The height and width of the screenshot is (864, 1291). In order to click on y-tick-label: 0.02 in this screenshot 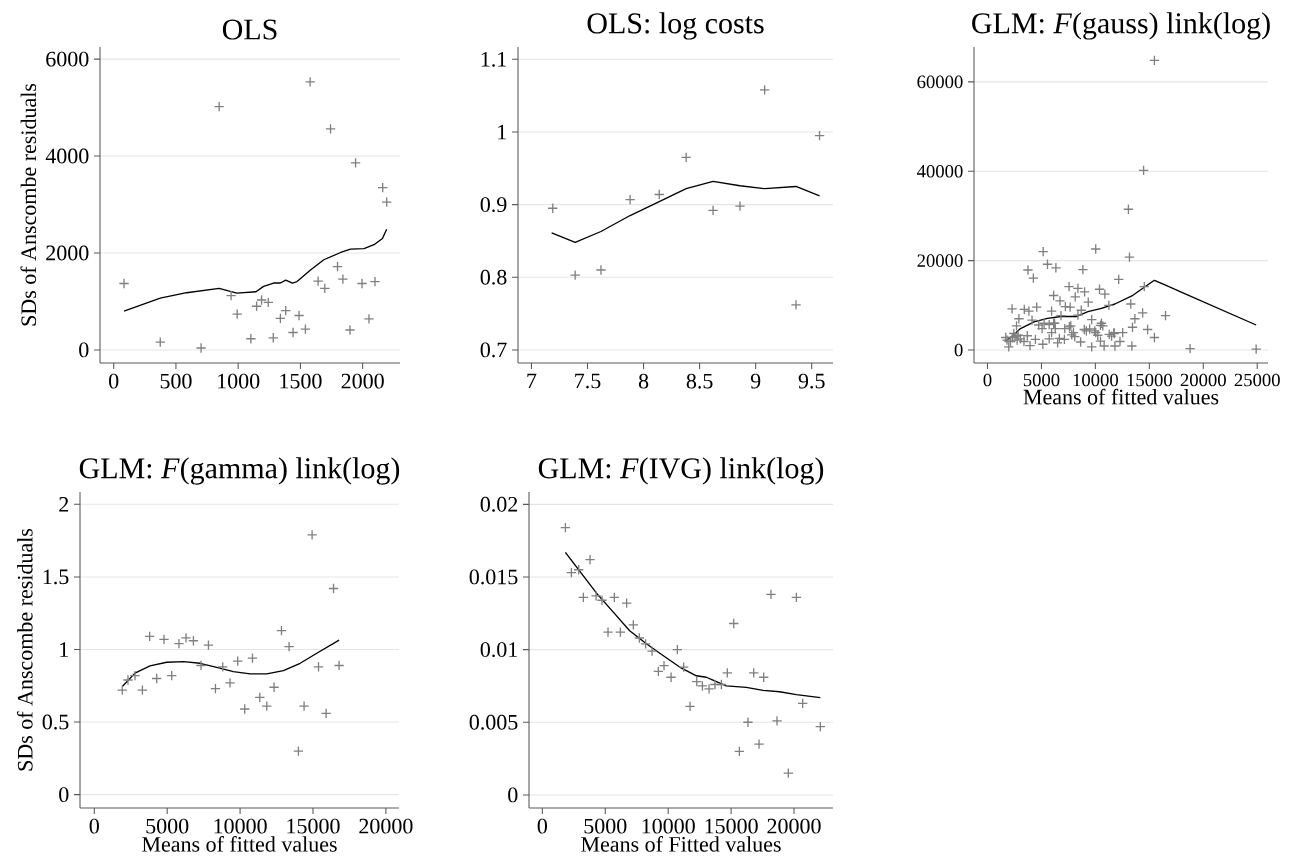, I will do `click(499, 504)`.